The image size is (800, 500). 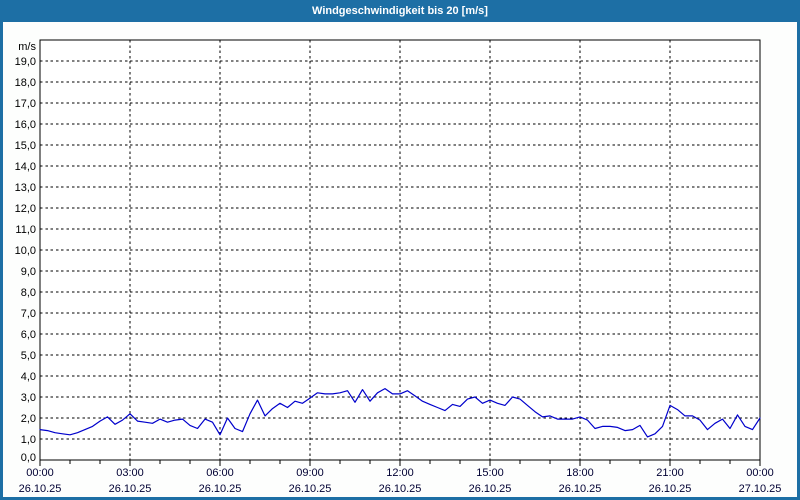 I want to click on x-time-label: 21:00, so click(x=670, y=473).